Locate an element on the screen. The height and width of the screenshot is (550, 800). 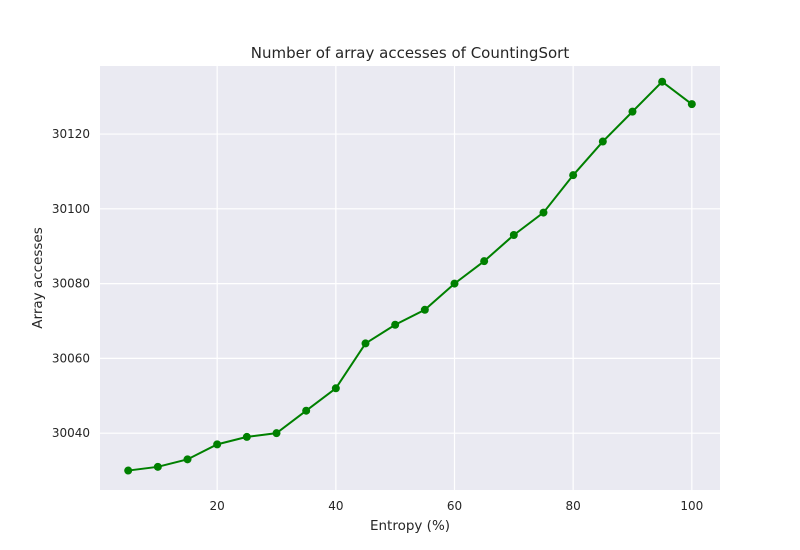
y-tick-label: 30060 is located at coordinates (71, 358).